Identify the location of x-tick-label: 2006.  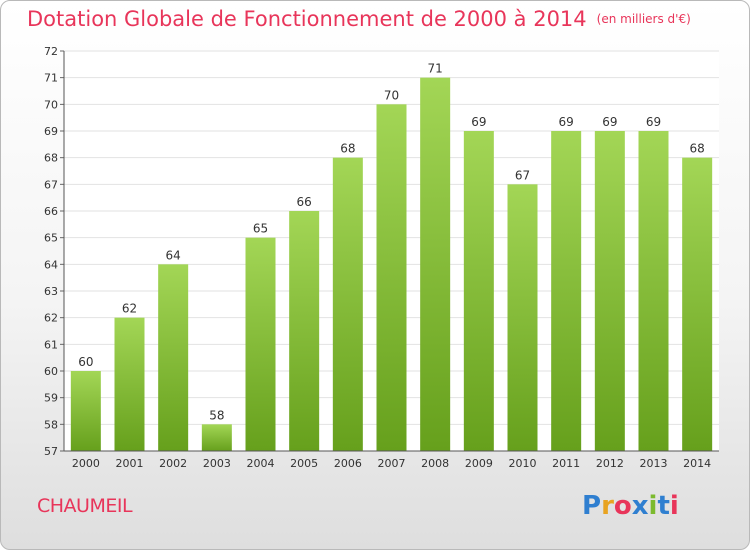
(348, 463).